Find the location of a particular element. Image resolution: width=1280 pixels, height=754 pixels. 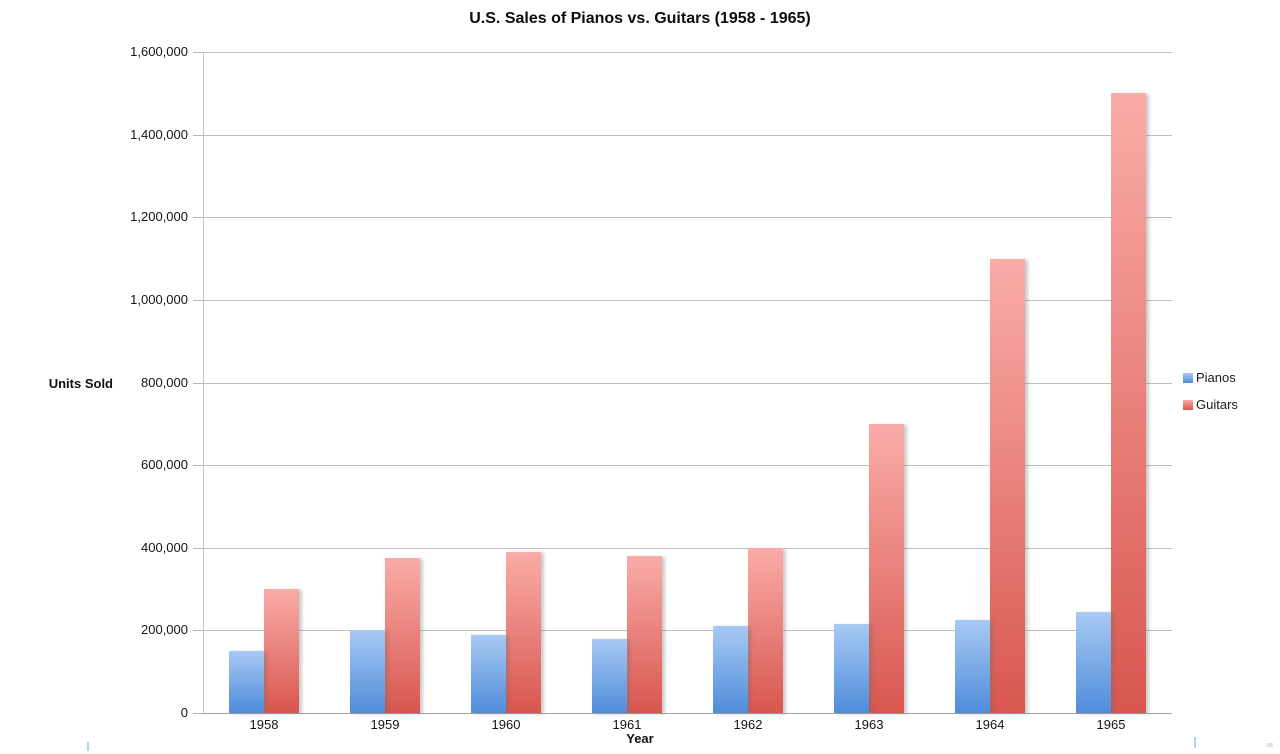

bar-guitars-1958 is located at coordinates (281, 651).